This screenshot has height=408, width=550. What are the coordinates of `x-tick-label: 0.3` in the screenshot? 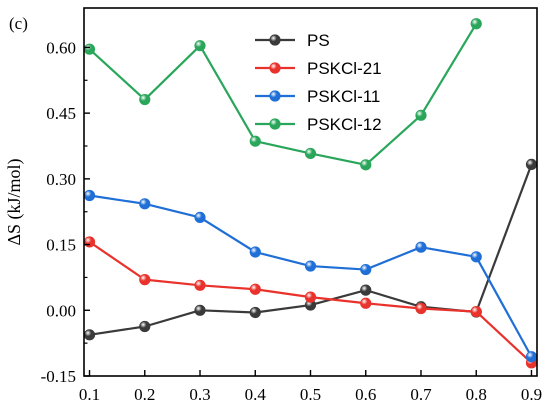 It's located at (199, 394).